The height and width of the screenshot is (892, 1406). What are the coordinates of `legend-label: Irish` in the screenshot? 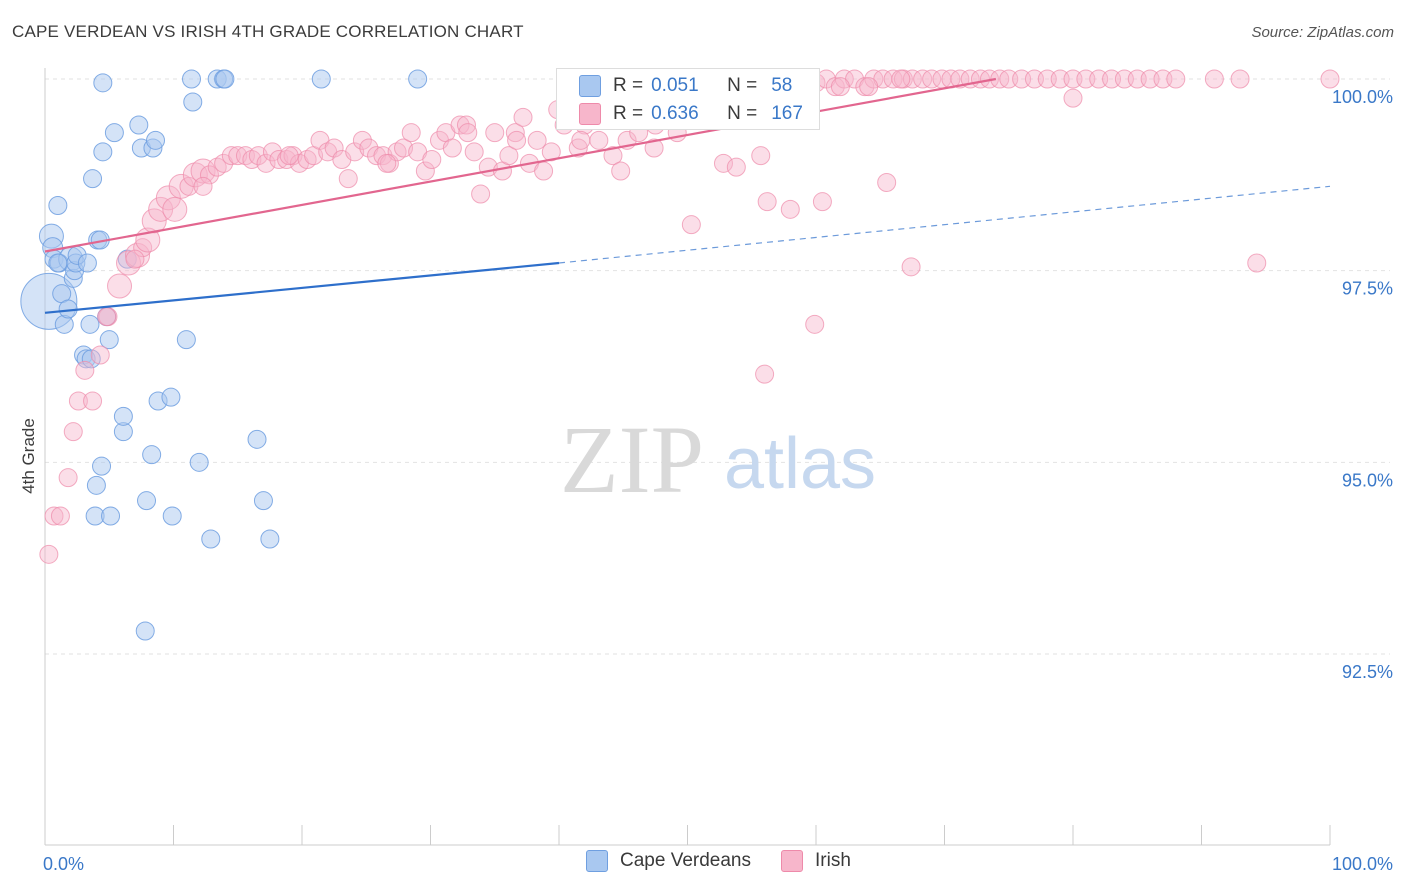 It's located at (833, 860).